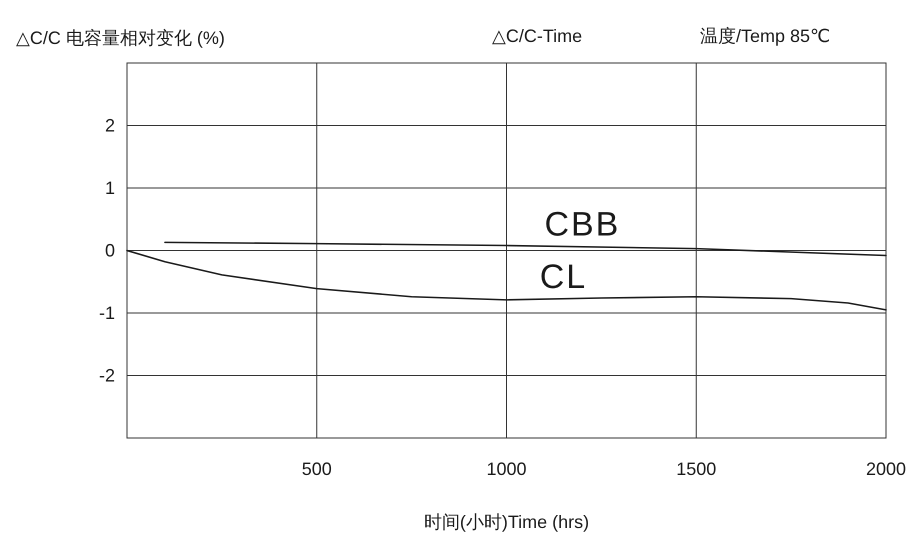  Describe the element at coordinates (582, 225) in the screenshot. I see `series-label: CBB` at that location.